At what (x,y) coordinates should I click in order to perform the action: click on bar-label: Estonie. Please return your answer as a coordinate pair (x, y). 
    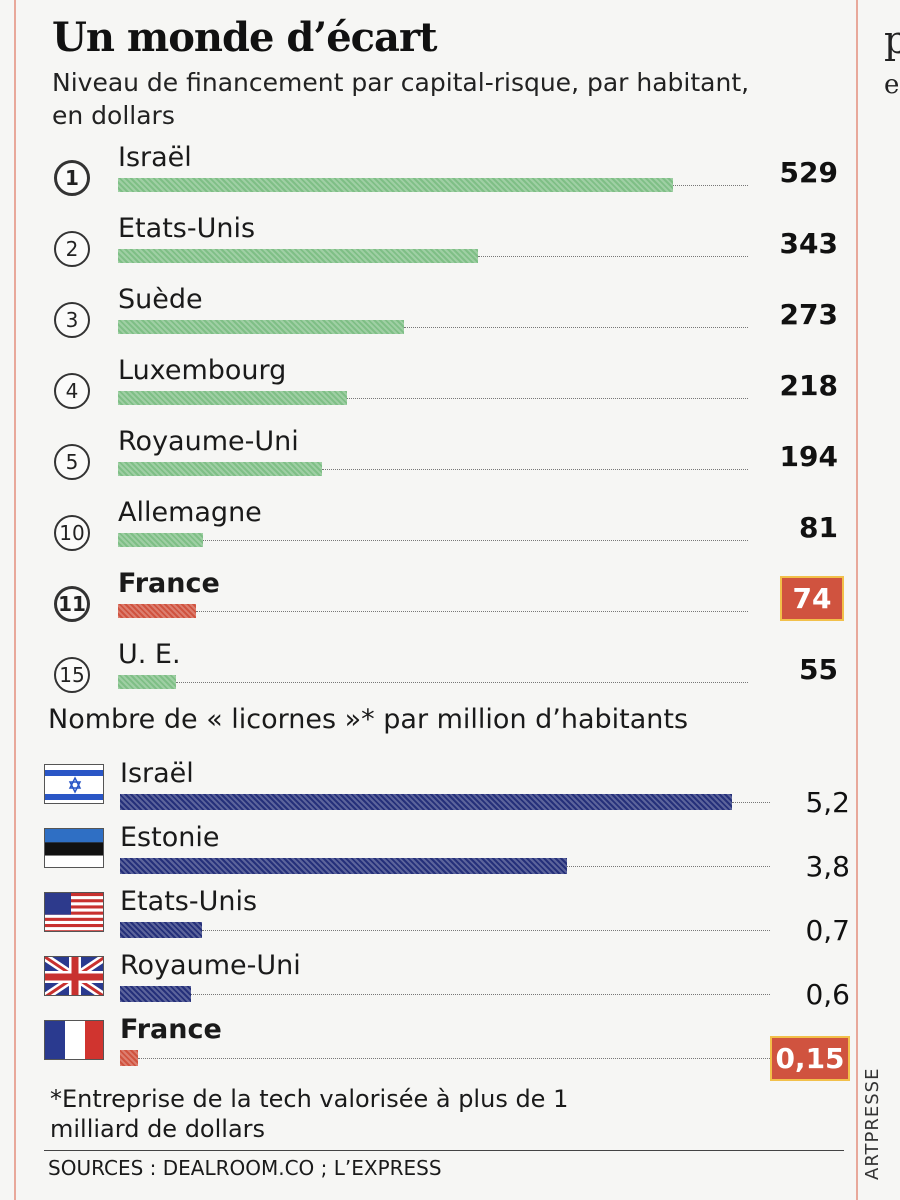
    Looking at the image, I should click on (170, 837).